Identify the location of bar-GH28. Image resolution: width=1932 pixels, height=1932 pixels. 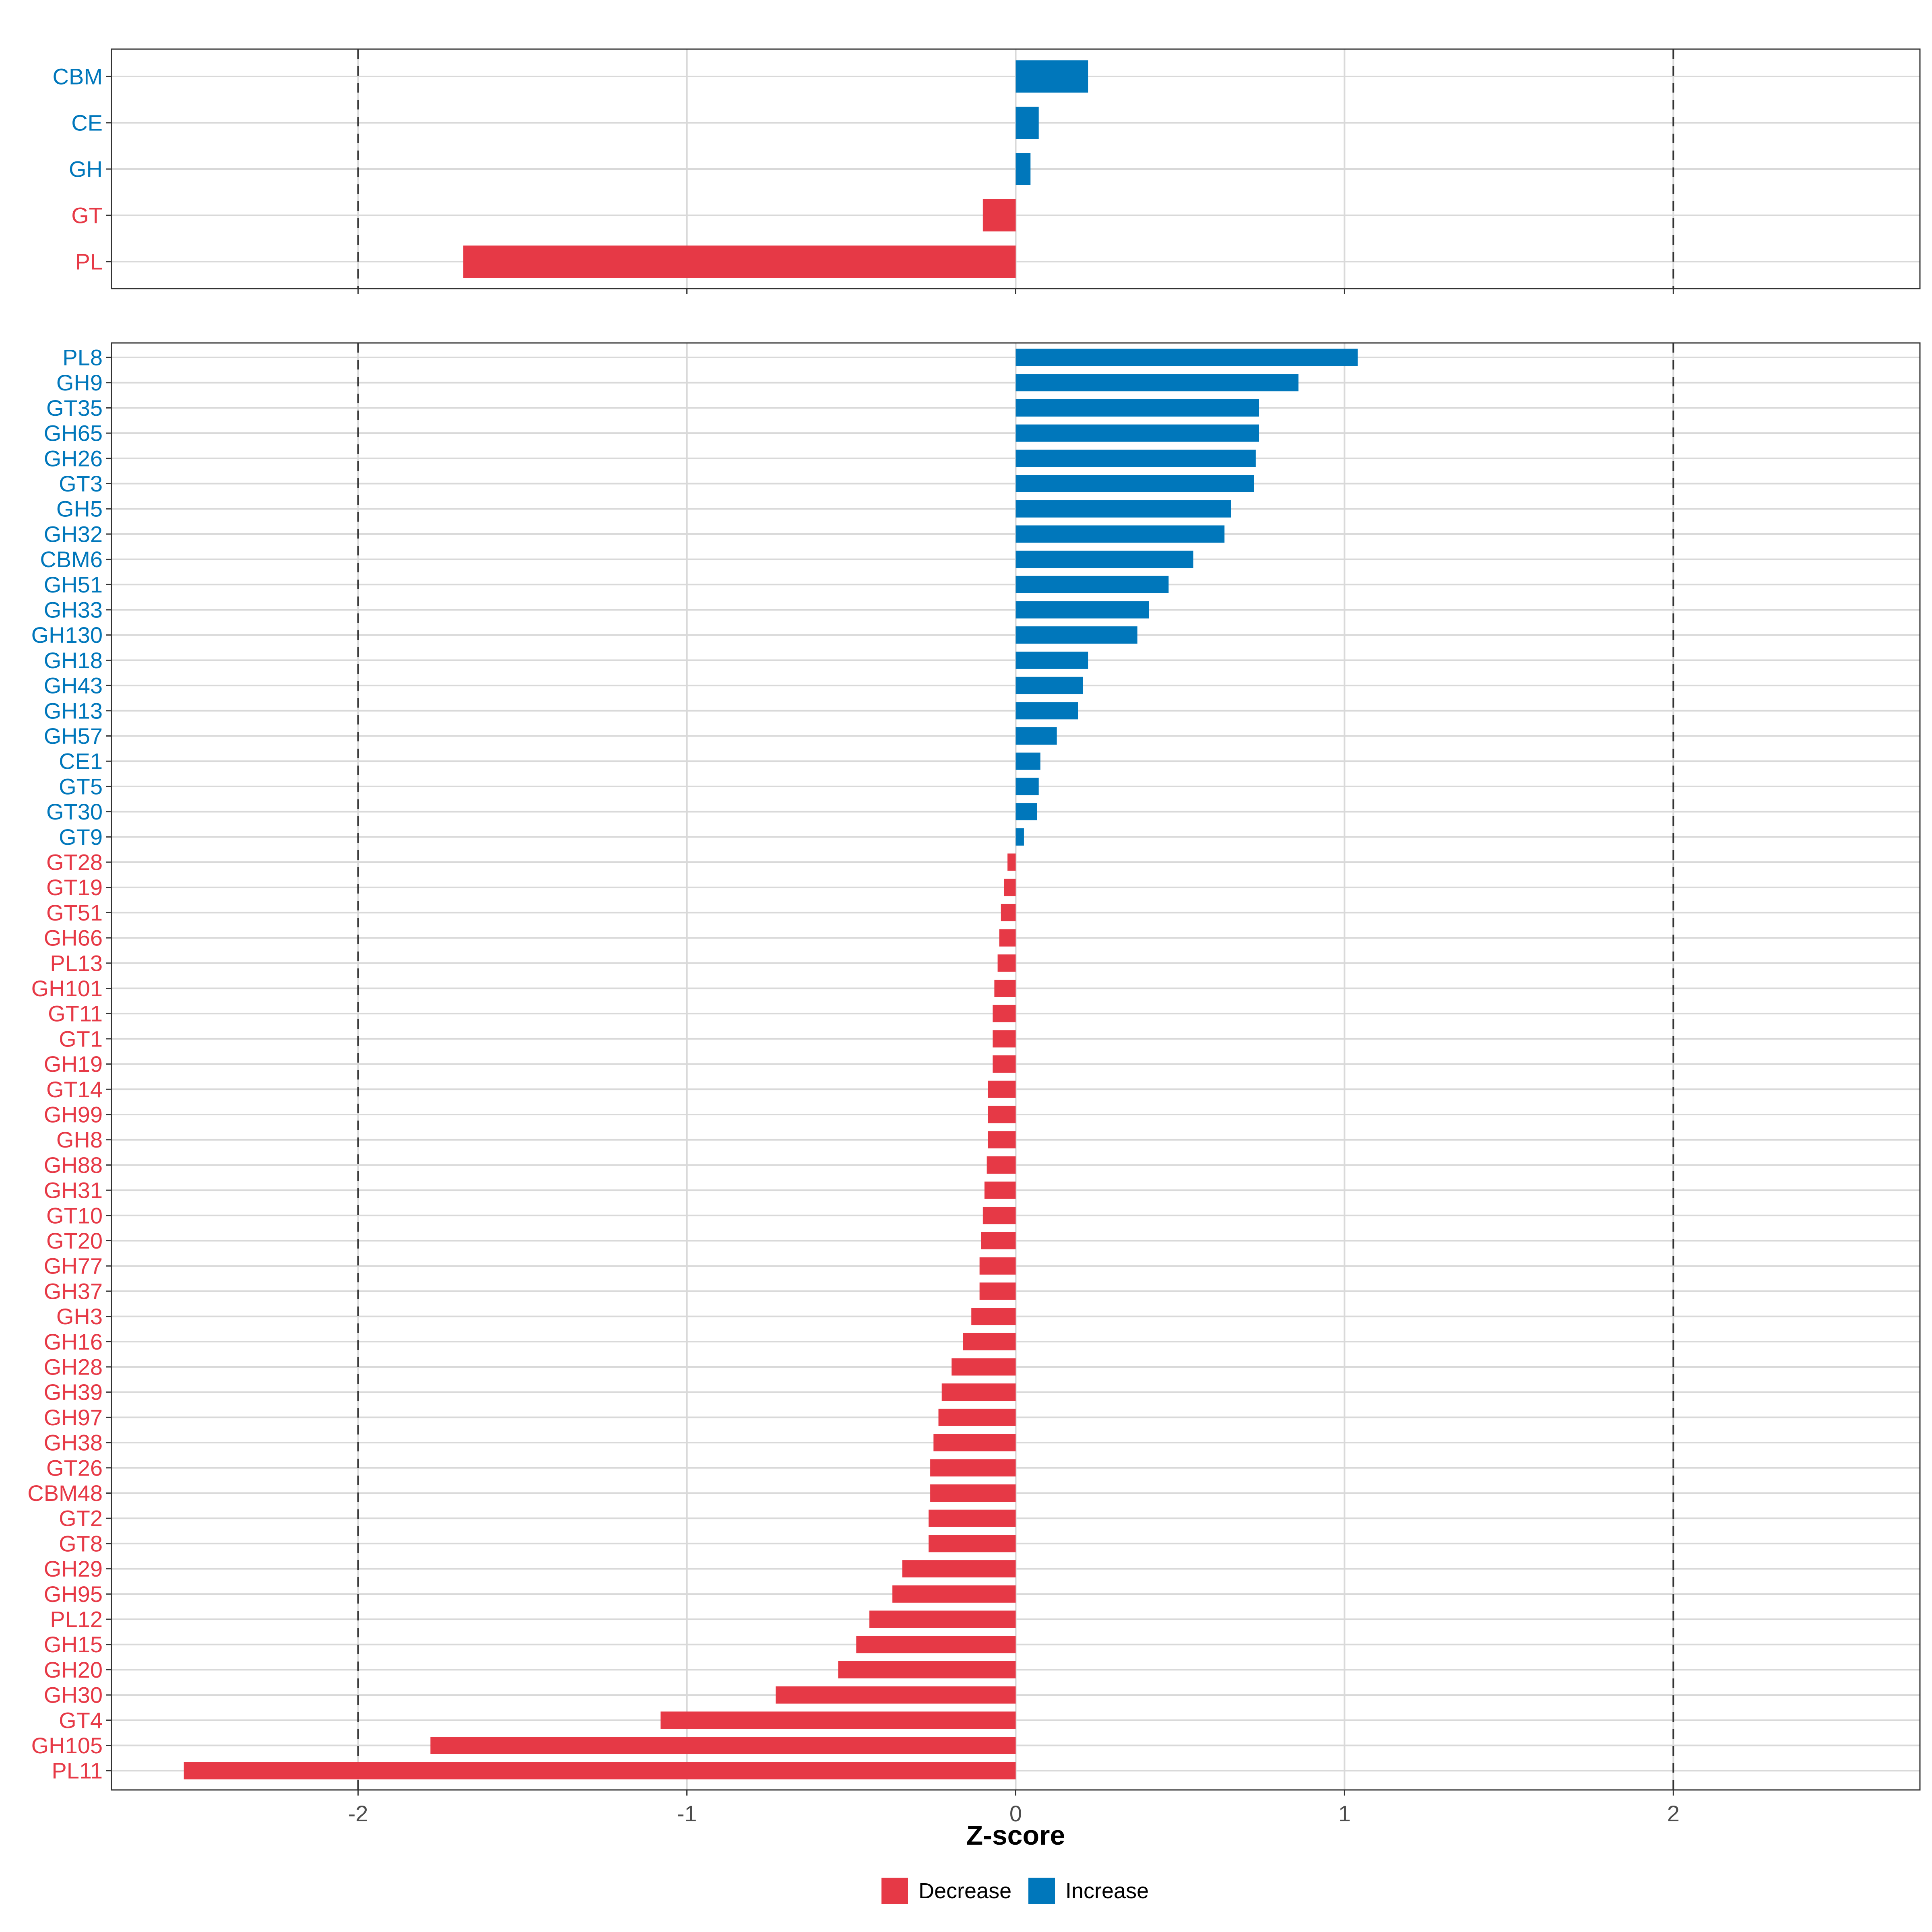
(984, 1367).